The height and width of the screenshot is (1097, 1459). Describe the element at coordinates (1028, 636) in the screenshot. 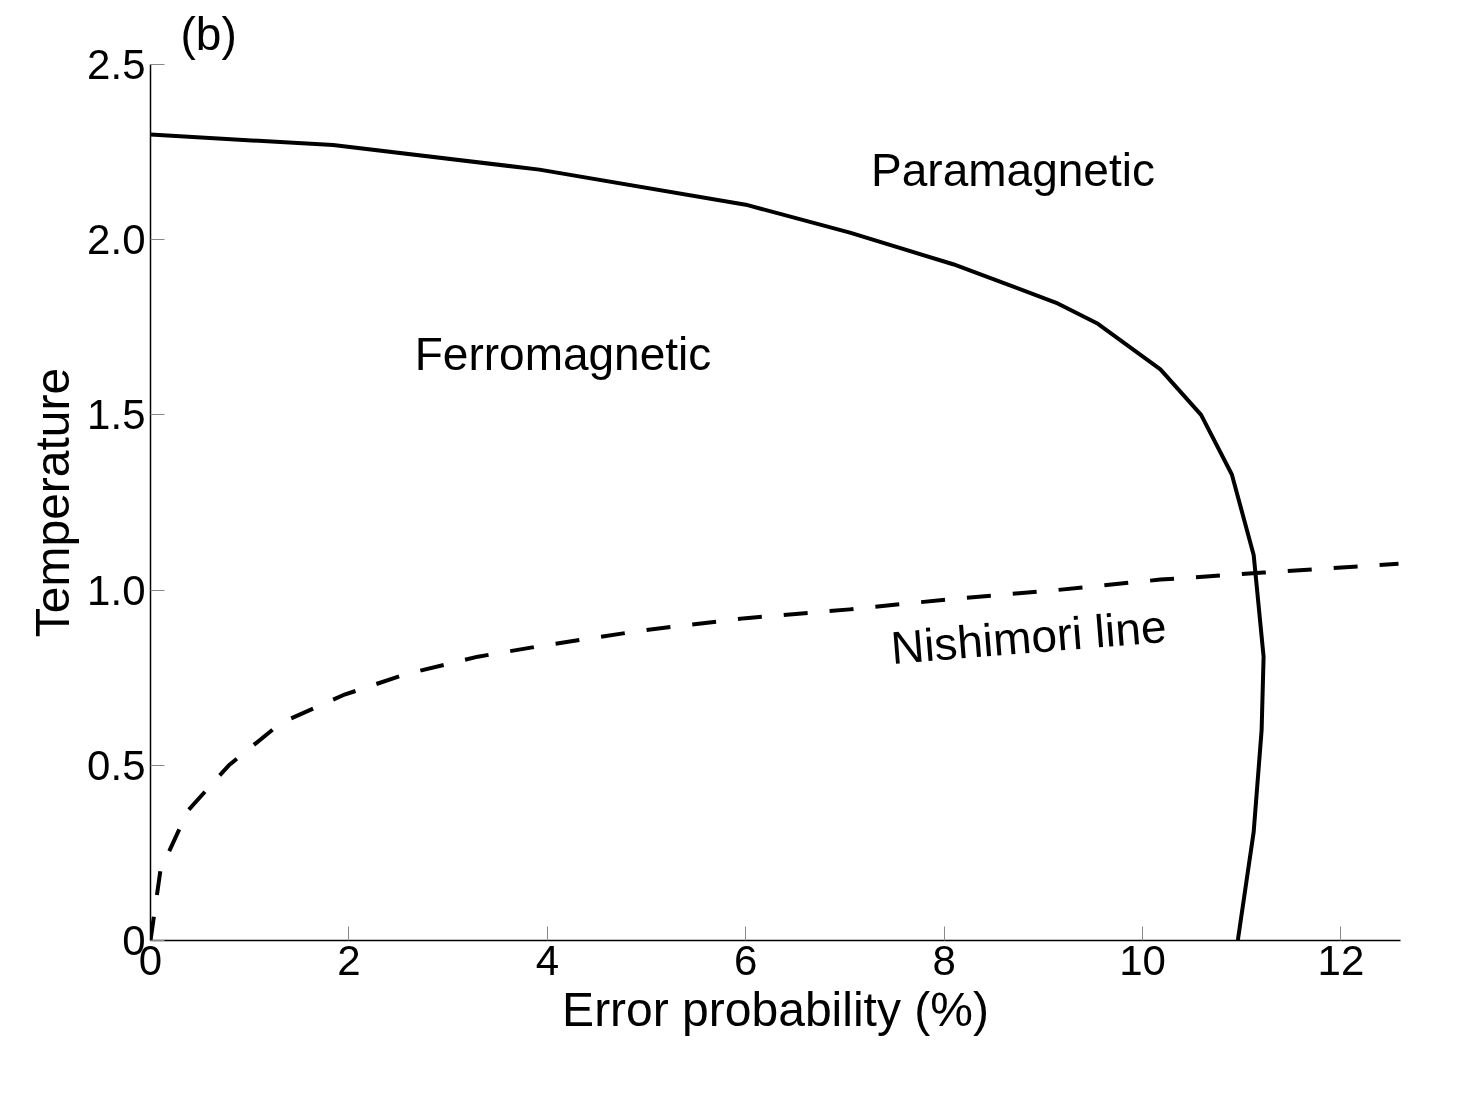

I see `series-label: Nishimori line` at that location.